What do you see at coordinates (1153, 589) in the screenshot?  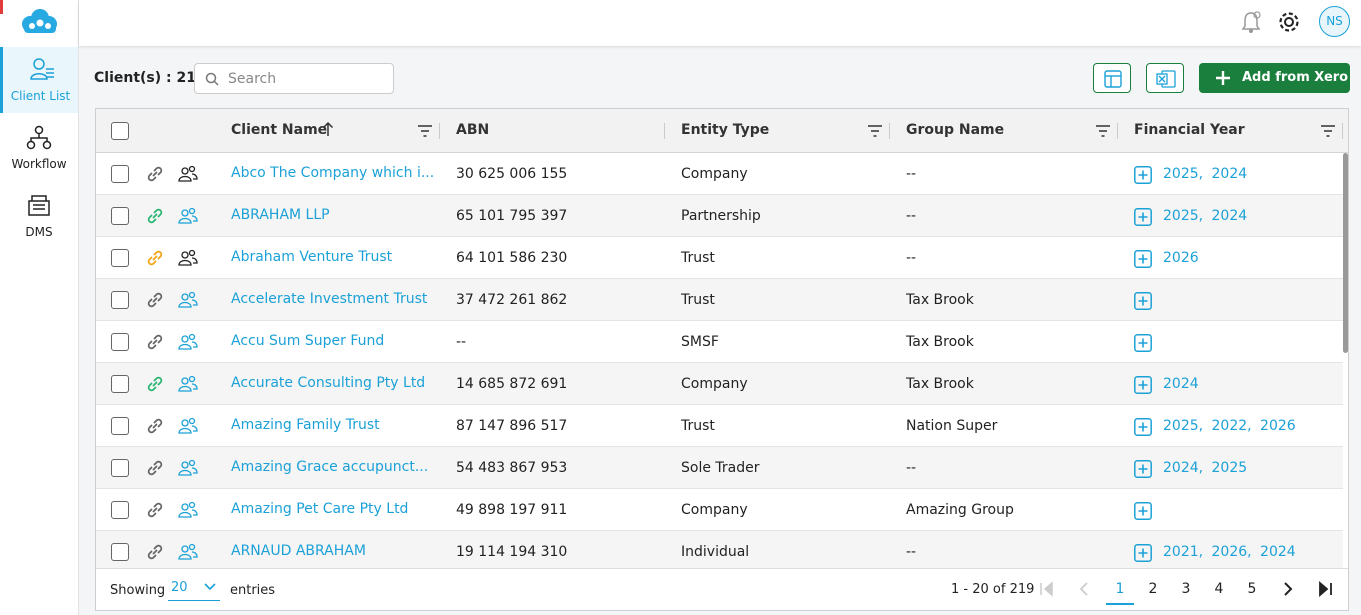 I see `page-number: 2` at bounding box center [1153, 589].